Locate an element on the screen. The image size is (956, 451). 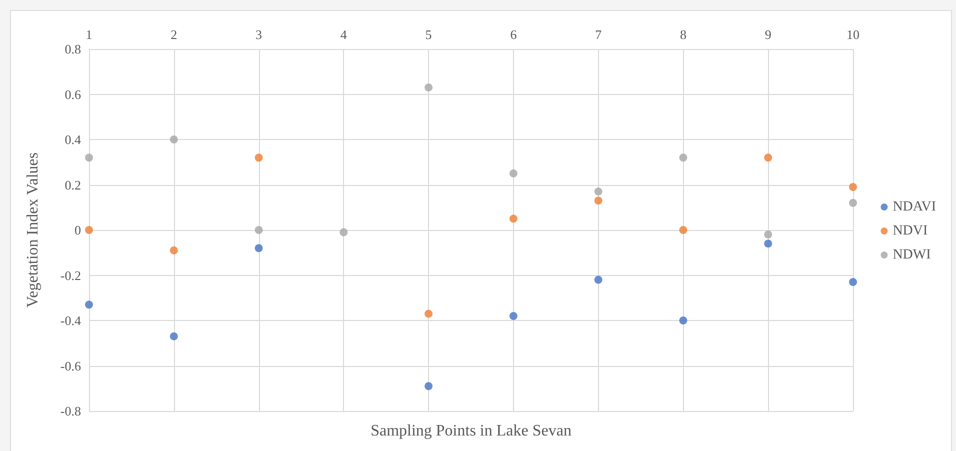
legend-label: NDAVI is located at coordinates (914, 207).